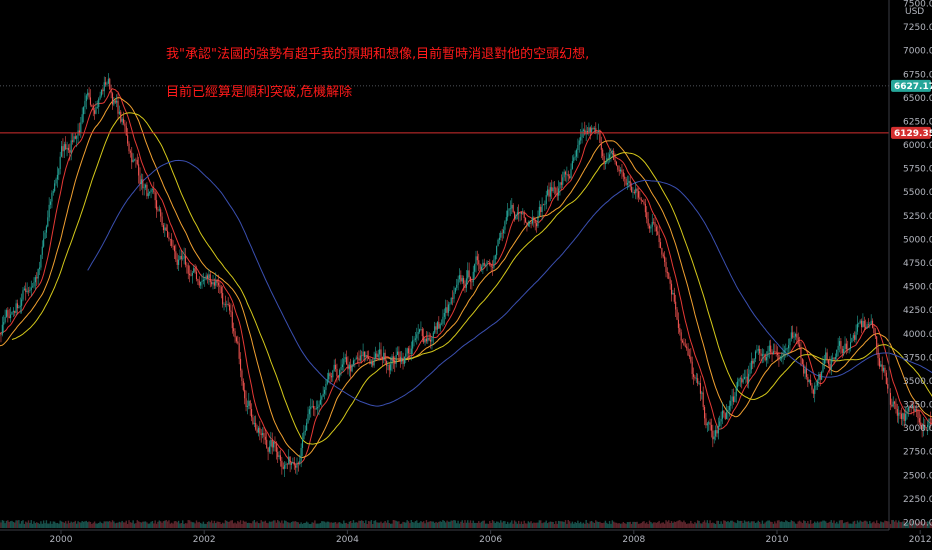  I want to click on price-tick-label: 3000.00, so click(917, 429).